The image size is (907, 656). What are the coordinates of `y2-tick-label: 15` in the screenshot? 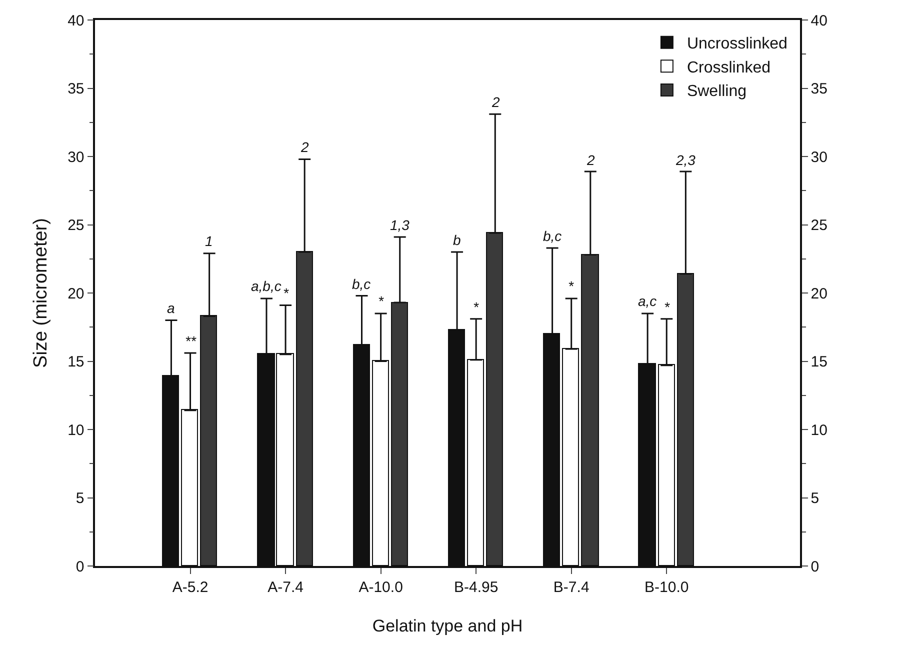 It's located at (819, 362).